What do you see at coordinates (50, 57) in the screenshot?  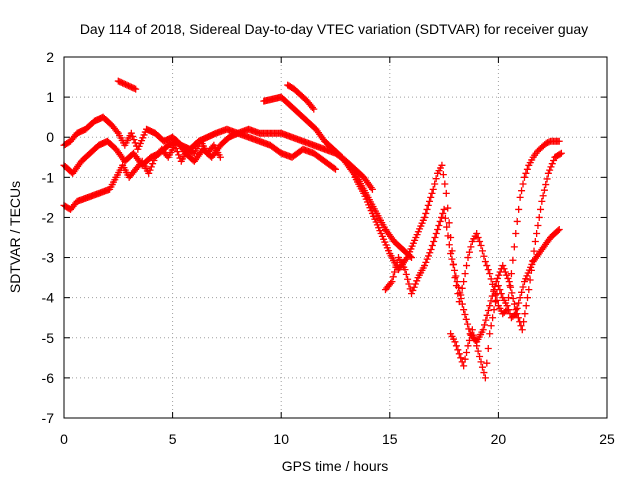 I see `y-tick-label: 2` at bounding box center [50, 57].